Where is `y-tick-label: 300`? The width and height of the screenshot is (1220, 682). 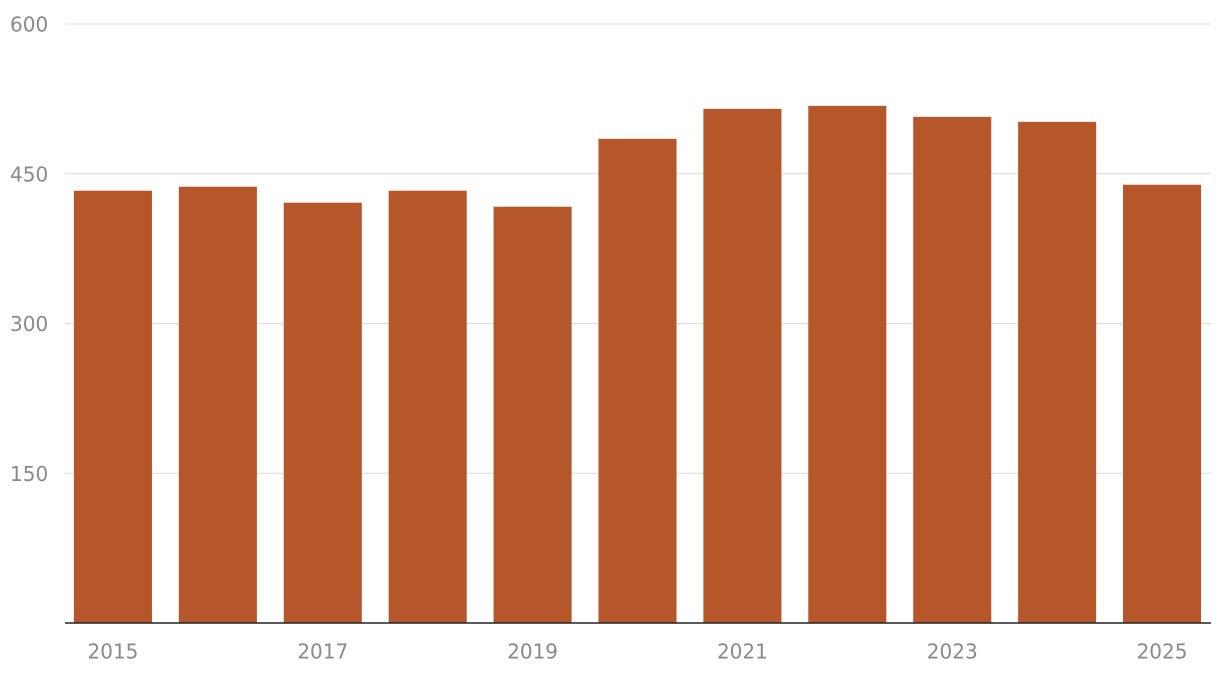
y-tick-label: 300 is located at coordinates (29, 324).